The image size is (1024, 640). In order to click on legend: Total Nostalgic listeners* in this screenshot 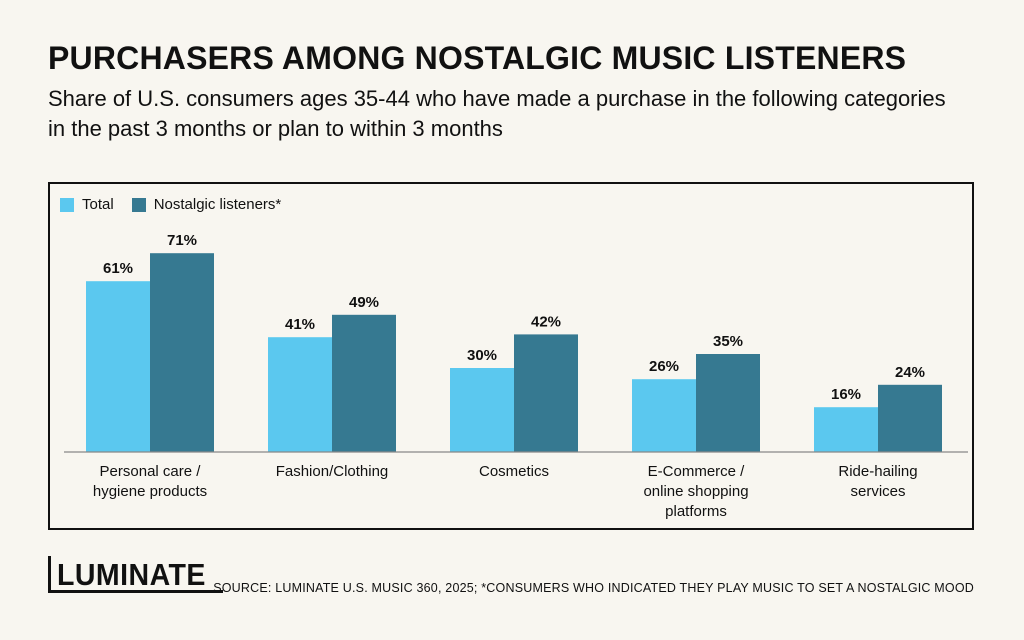, I will do `click(179, 204)`.